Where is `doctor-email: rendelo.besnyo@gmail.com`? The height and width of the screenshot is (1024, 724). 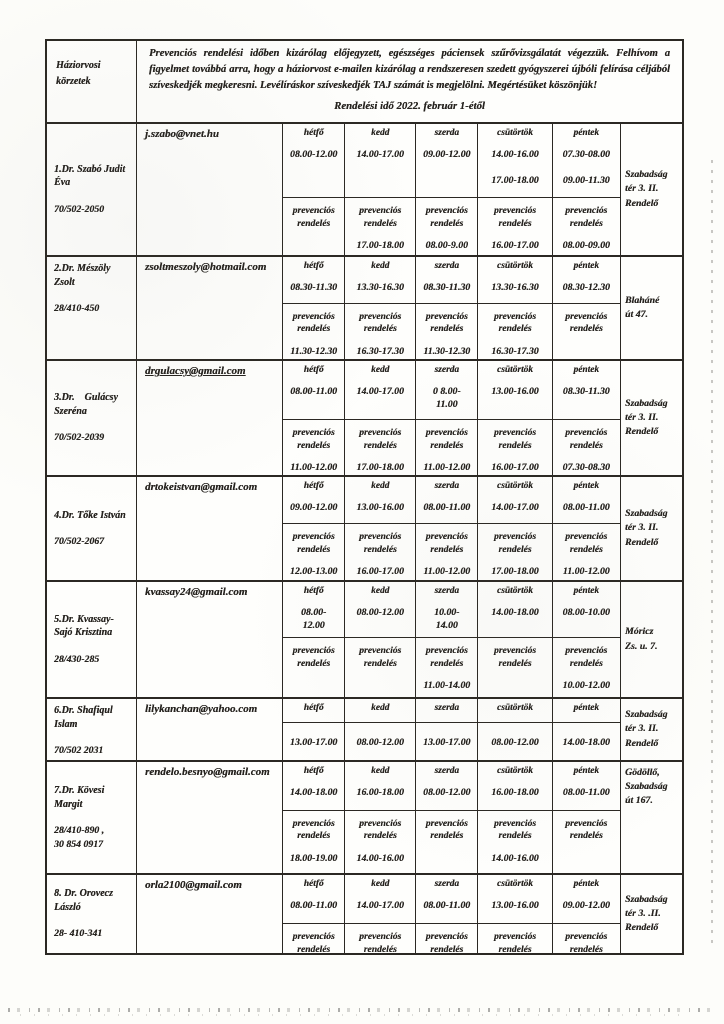
doctor-email: rendelo.besnyo@gmail.com is located at coordinates (207, 772).